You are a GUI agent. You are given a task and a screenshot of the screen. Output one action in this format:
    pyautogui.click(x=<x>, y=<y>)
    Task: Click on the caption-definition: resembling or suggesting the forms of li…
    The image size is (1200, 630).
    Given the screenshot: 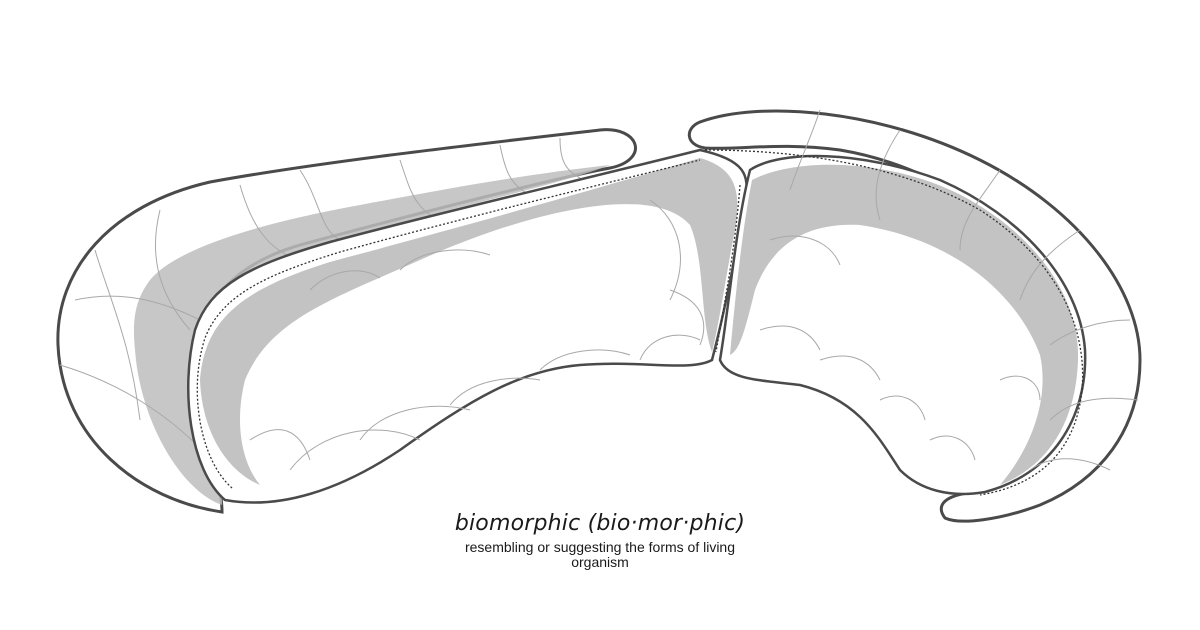 What is the action you would take?
    pyautogui.click(x=600, y=554)
    